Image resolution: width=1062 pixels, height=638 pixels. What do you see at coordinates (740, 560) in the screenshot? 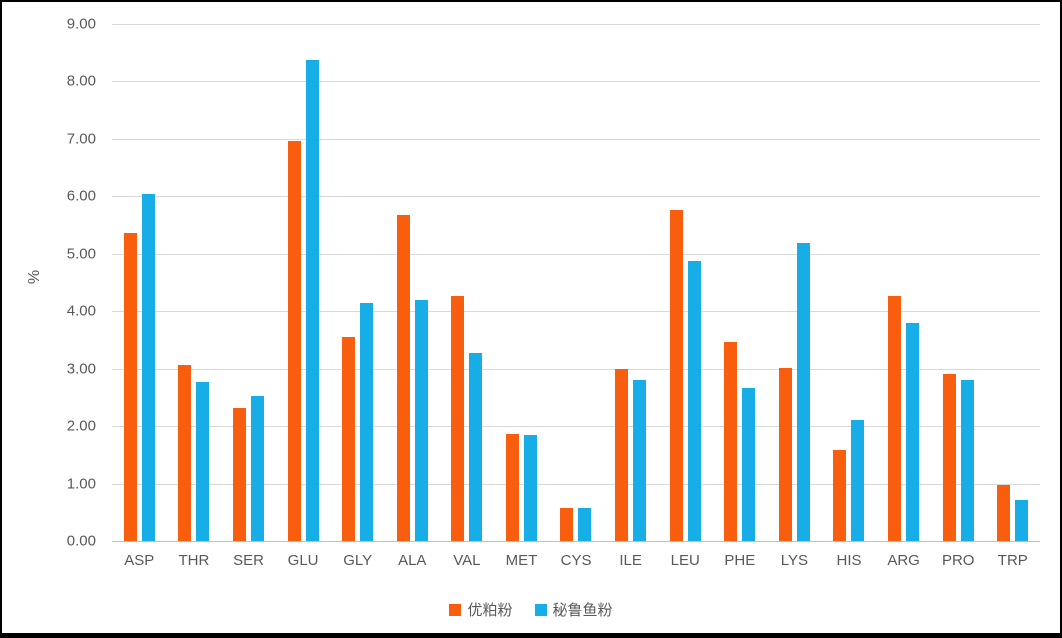
I see `x-tick-label: PHE` at bounding box center [740, 560].